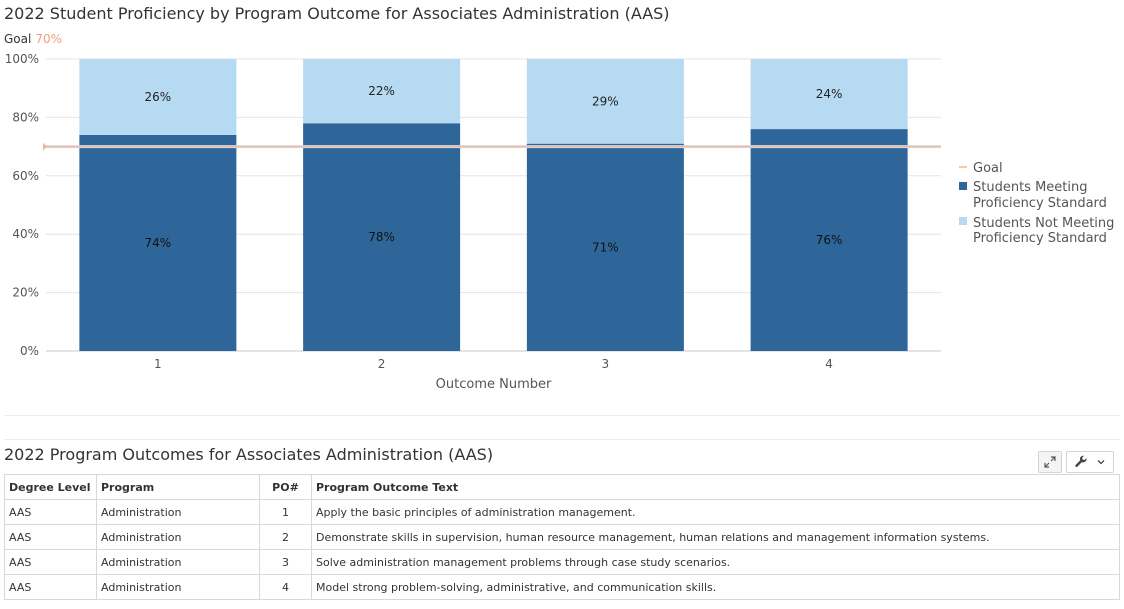  Describe the element at coordinates (285, 512) in the screenshot. I see `cell-po-number: 1` at that location.